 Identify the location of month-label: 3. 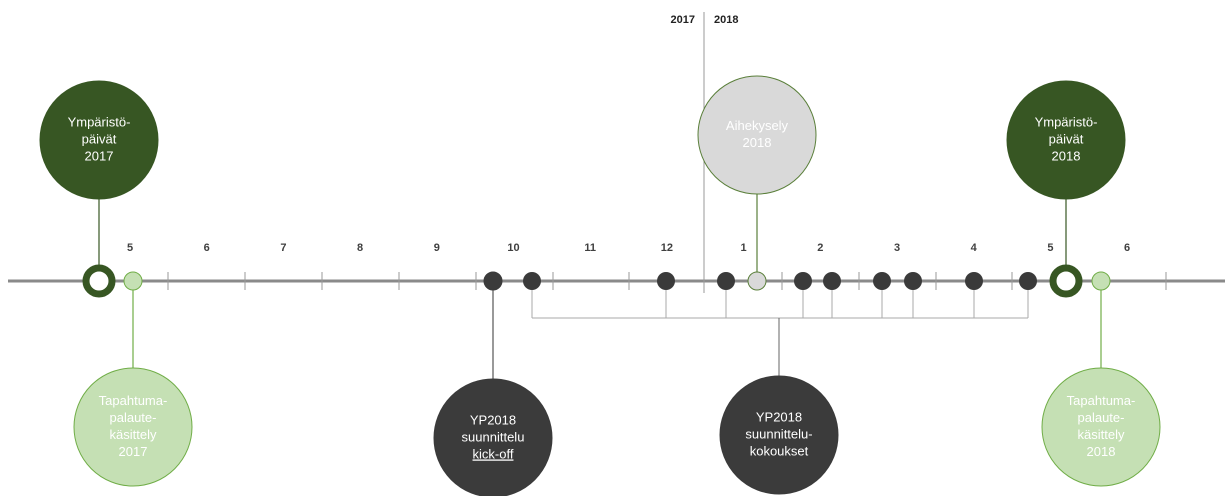
(897, 248).